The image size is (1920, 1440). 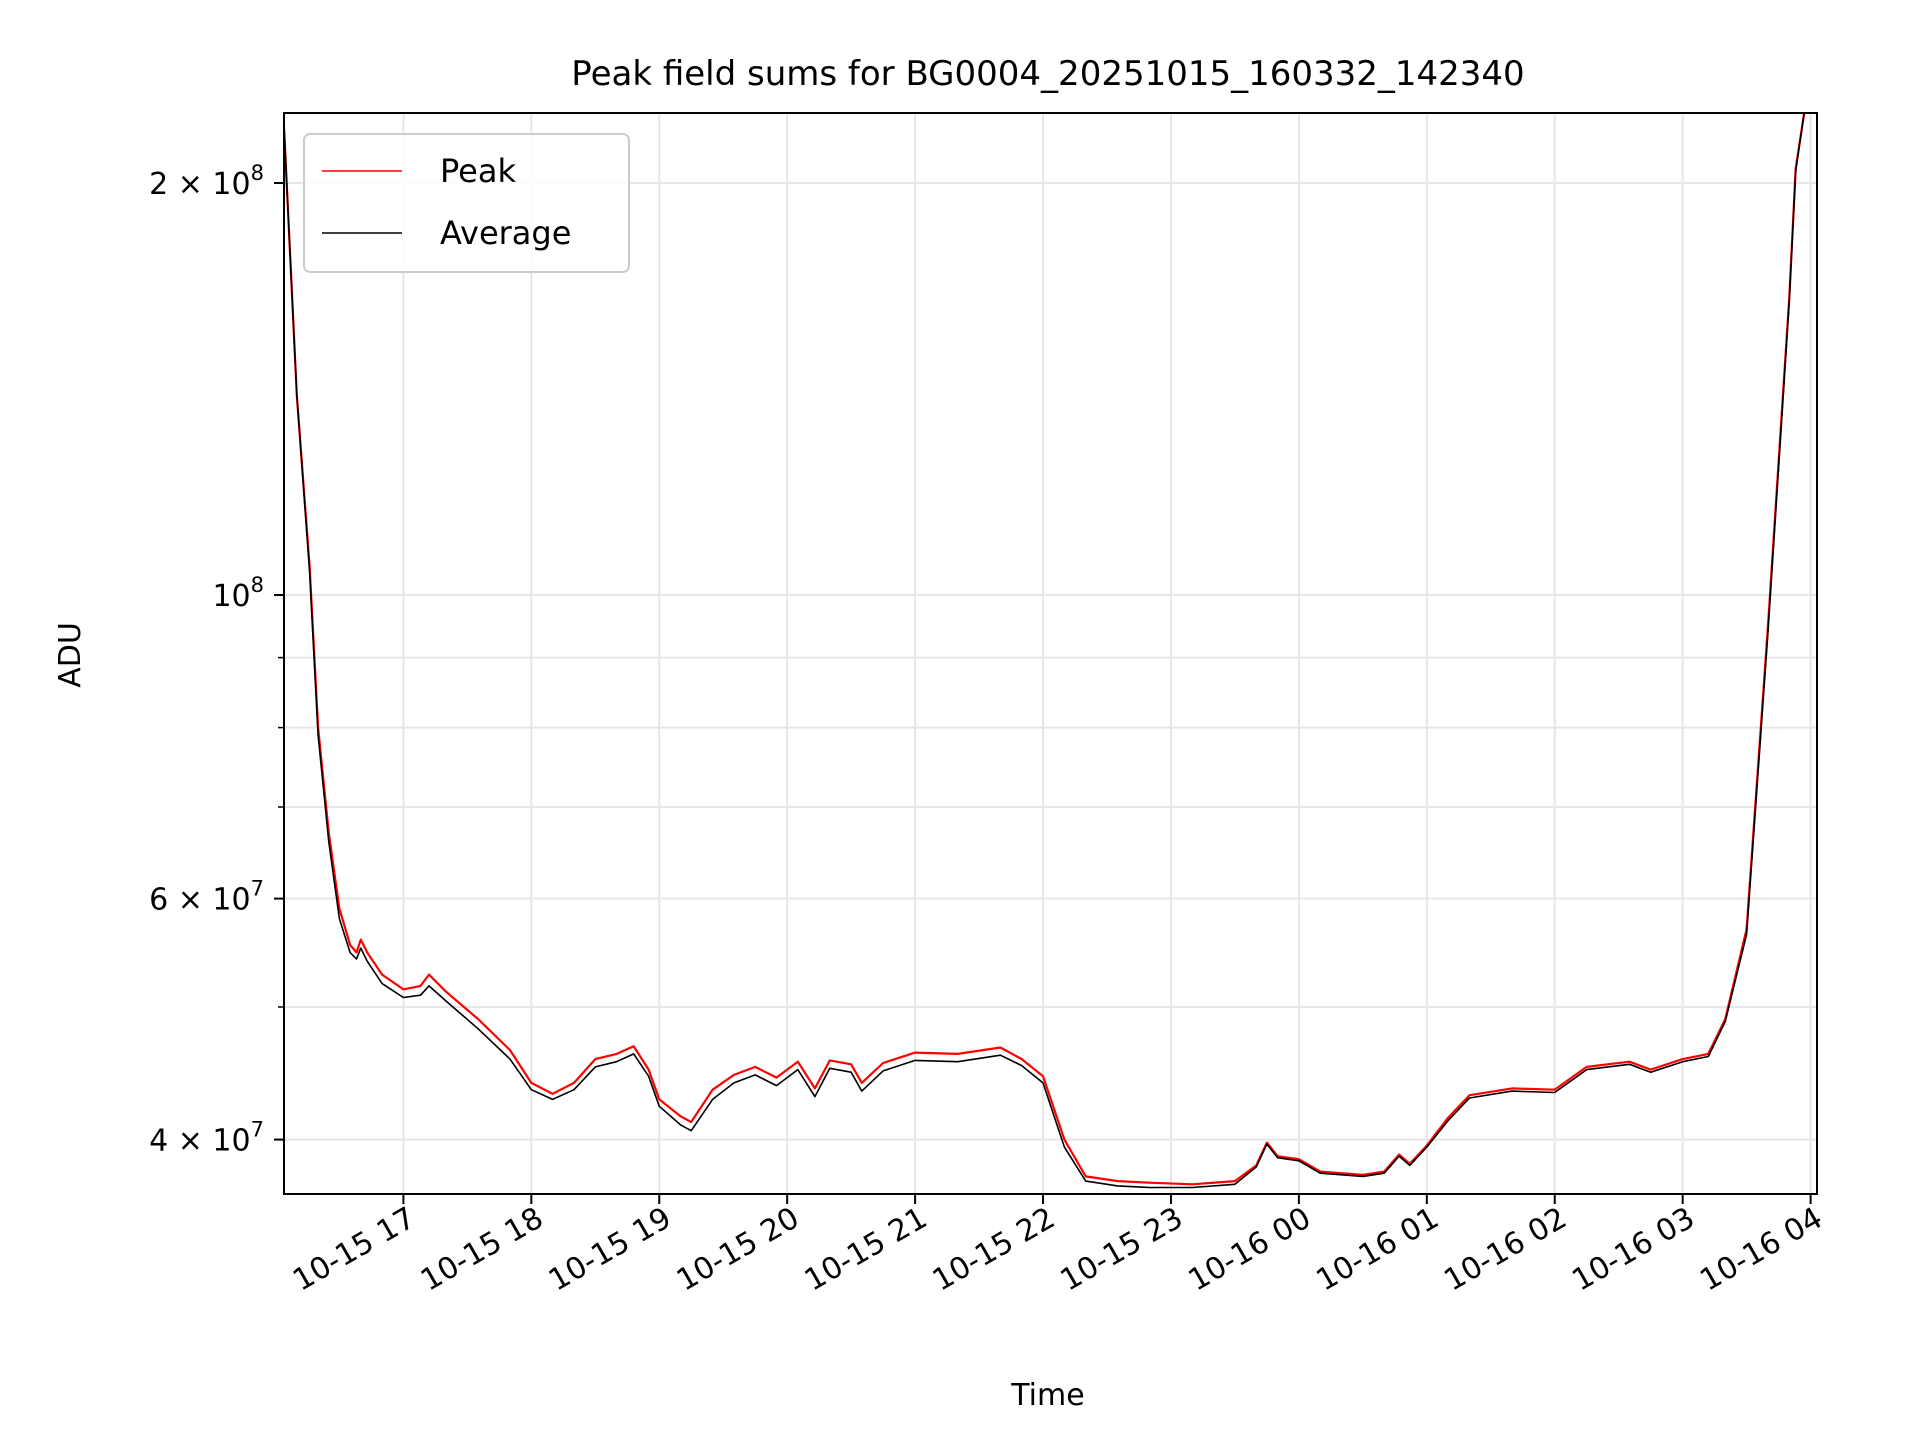 I want to click on y-tick-label: 108, so click(x=238, y=593).